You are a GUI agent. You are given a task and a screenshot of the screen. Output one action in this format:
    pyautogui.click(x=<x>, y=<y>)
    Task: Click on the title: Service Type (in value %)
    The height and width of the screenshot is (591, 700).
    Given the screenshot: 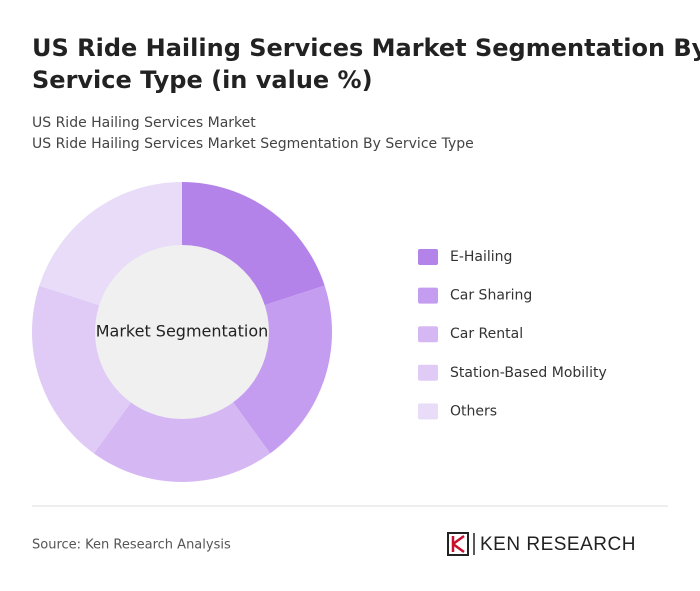 What is the action you would take?
    pyautogui.click(x=202, y=80)
    